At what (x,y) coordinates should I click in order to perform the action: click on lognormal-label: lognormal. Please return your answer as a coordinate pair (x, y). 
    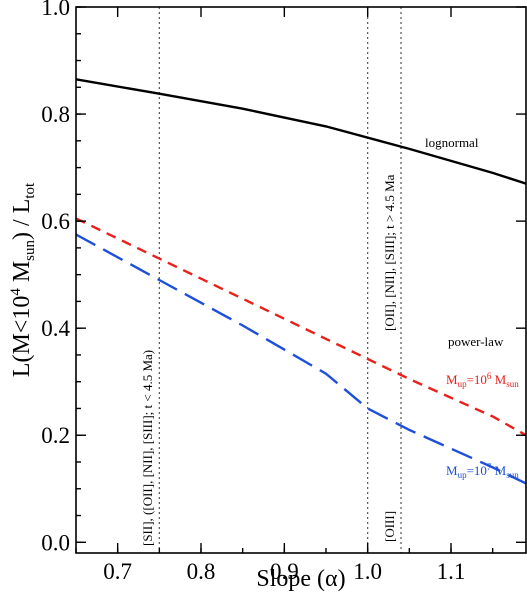
    Looking at the image, I should click on (452, 142).